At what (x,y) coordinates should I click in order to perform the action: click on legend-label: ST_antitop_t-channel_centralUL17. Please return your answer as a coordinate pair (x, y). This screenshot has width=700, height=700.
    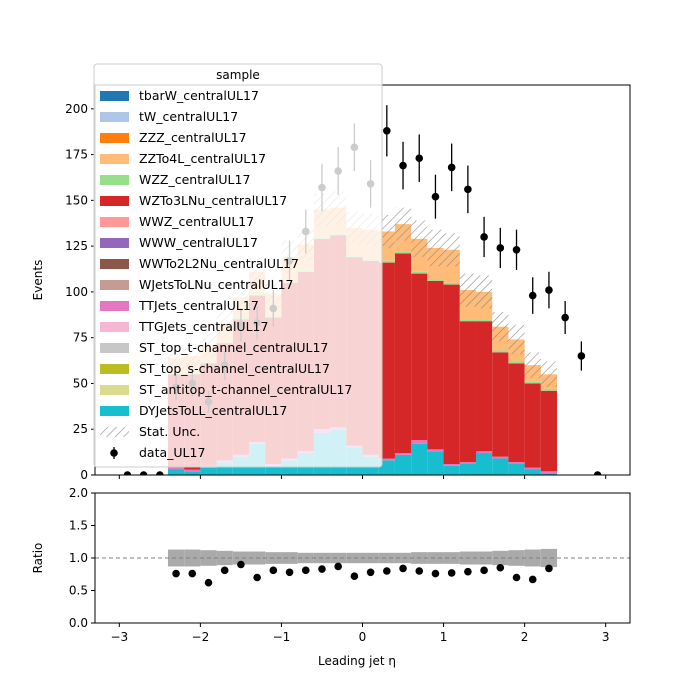
    Looking at the image, I should click on (245, 389).